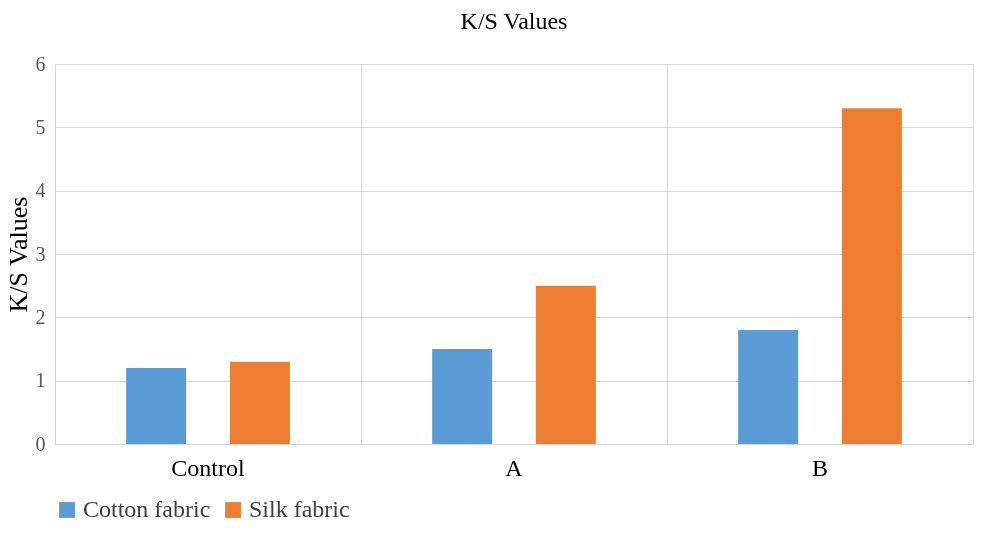 This screenshot has width=1003, height=558. What do you see at coordinates (514, 467) in the screenshot?
I see `x-tick-label: A` at bounding box center [514, 467].